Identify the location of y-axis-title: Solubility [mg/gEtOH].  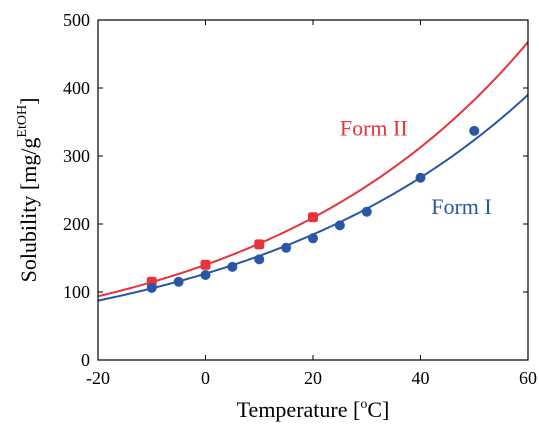
(28, 190).